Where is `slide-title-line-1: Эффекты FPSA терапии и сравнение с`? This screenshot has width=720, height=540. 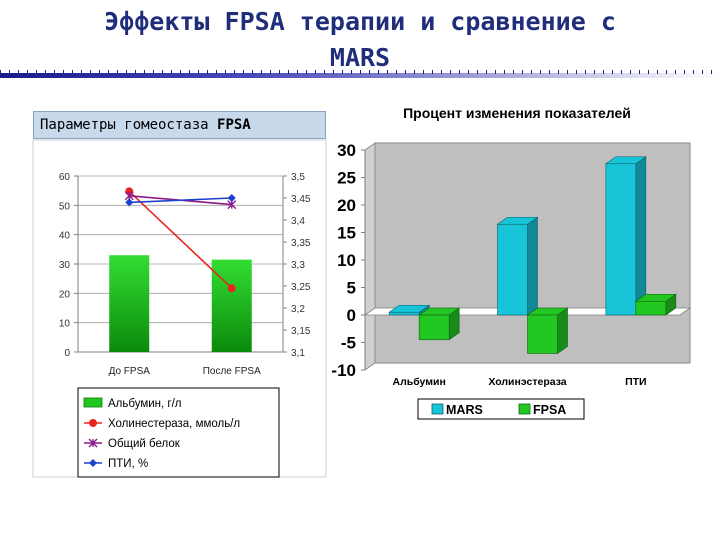 slide-title-line-1: Эффекты FPSA терапии и сравнение с is located at coordinates (360, 21).